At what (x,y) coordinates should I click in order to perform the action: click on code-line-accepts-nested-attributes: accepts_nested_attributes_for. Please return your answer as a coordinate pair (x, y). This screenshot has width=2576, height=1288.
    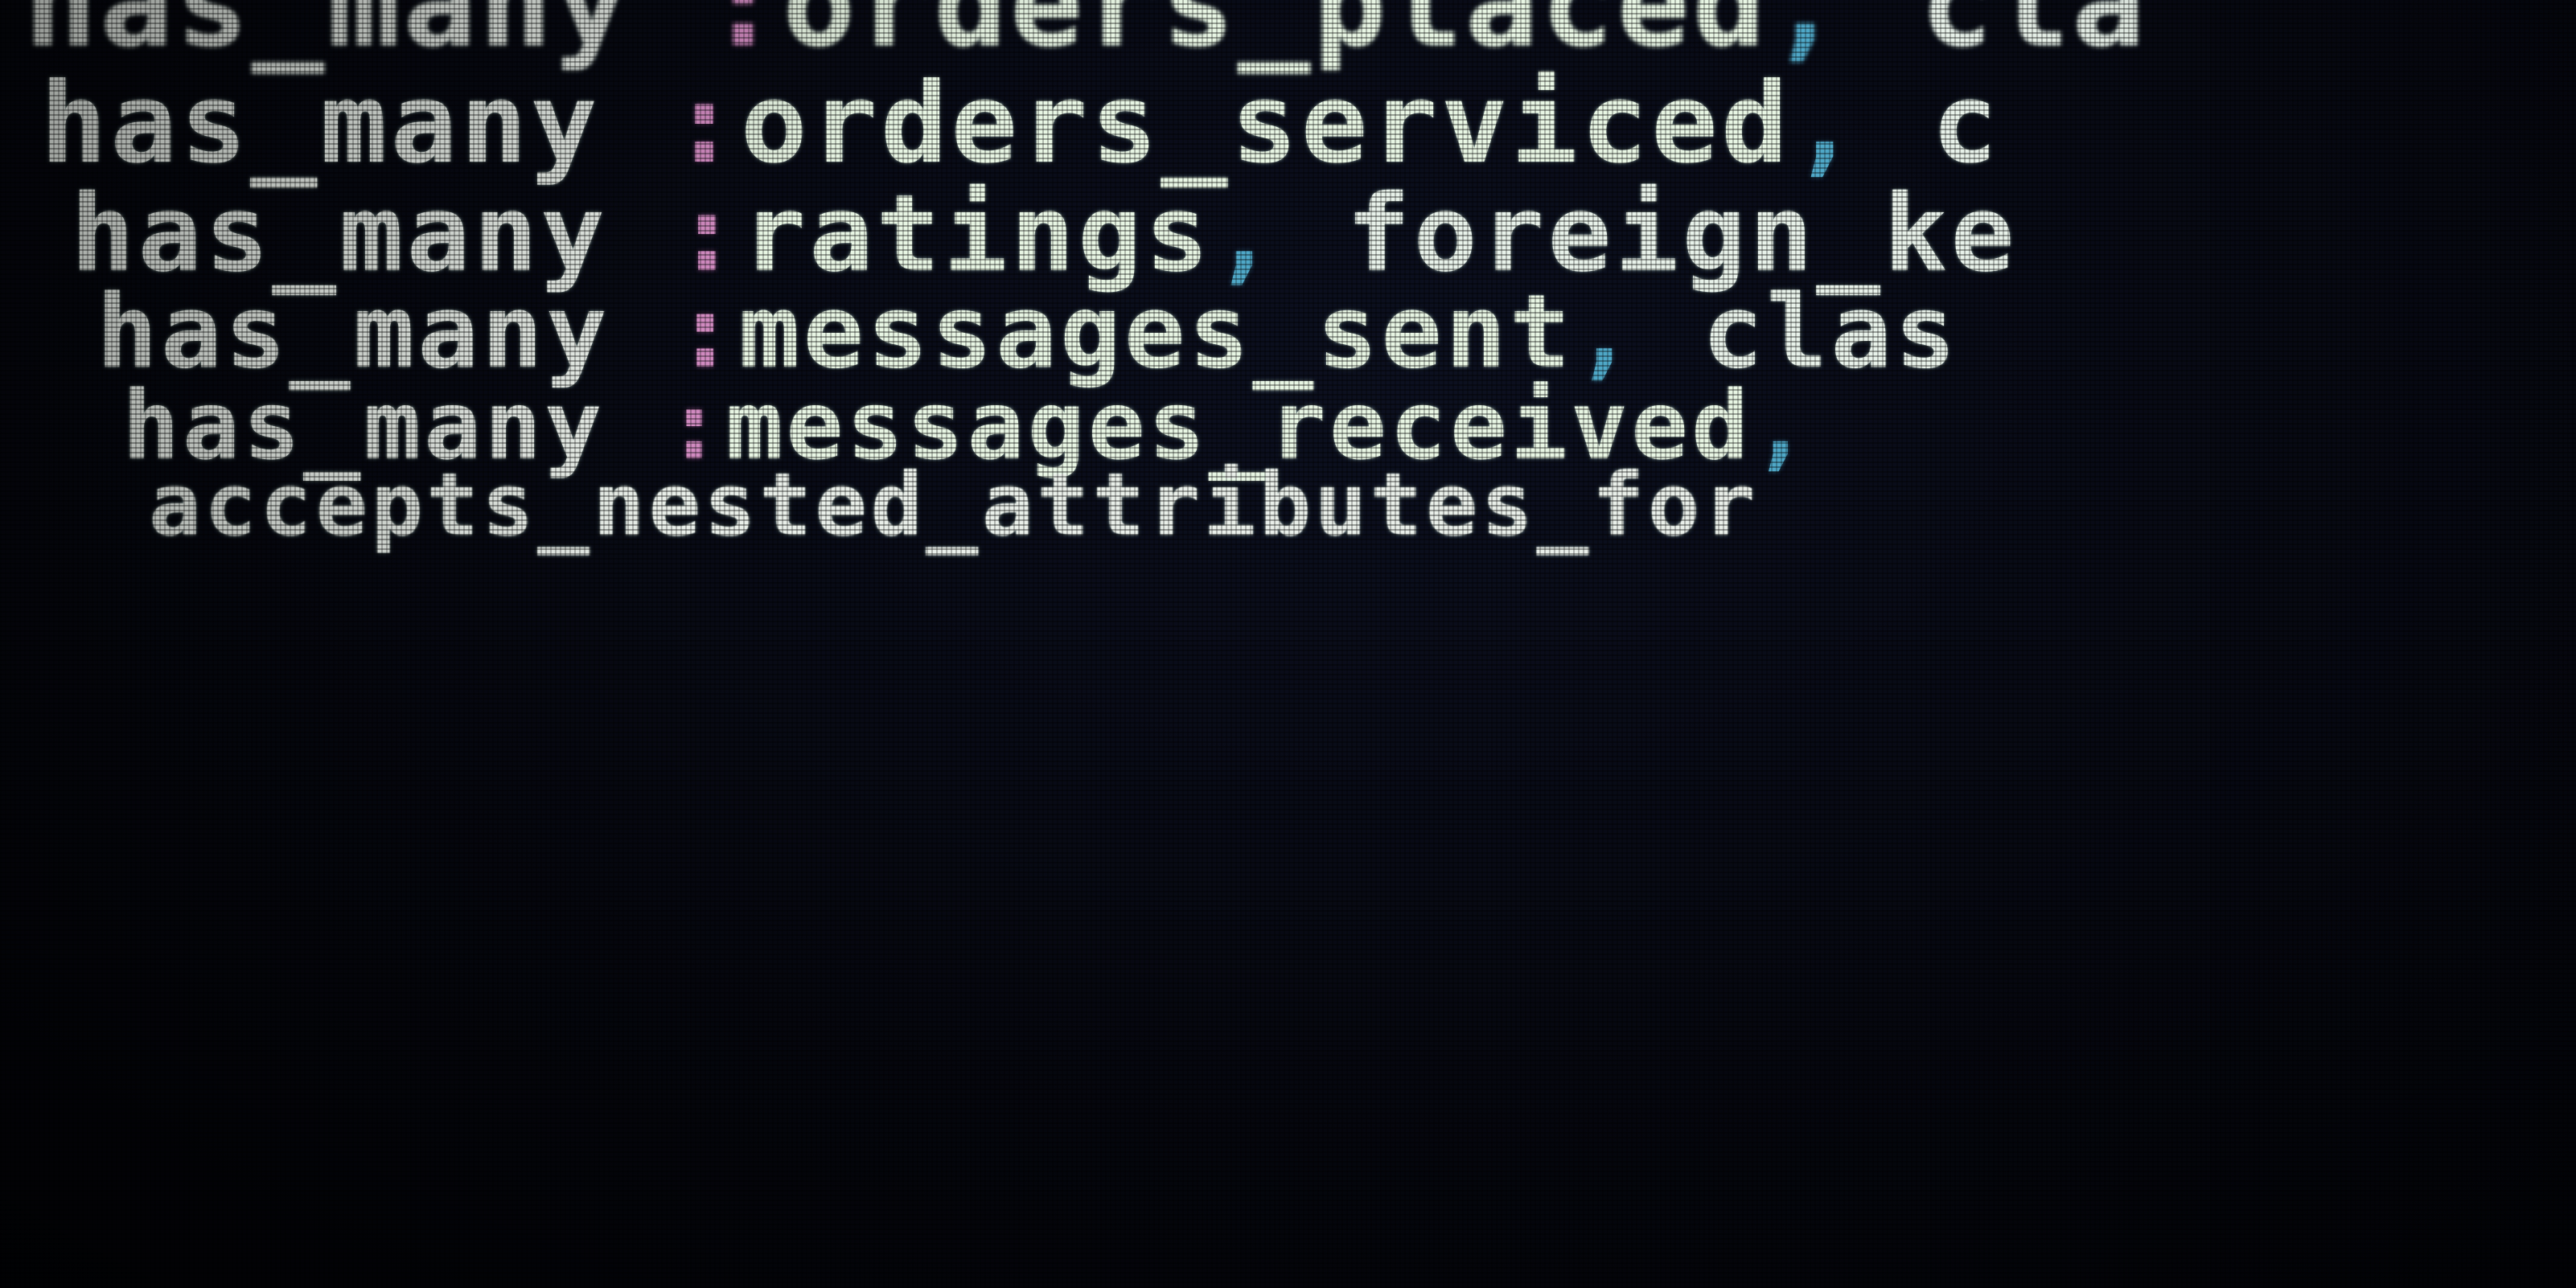
    Looking at the image, I should click on (954, 505).